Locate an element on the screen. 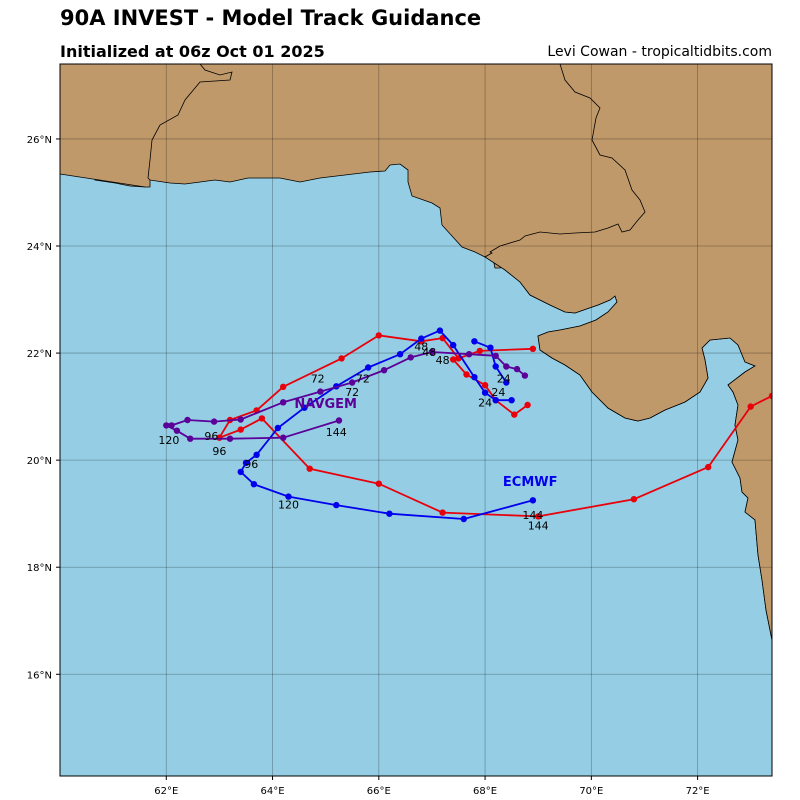  model-name-label: ECMWF is located at coordinates (530, 482).